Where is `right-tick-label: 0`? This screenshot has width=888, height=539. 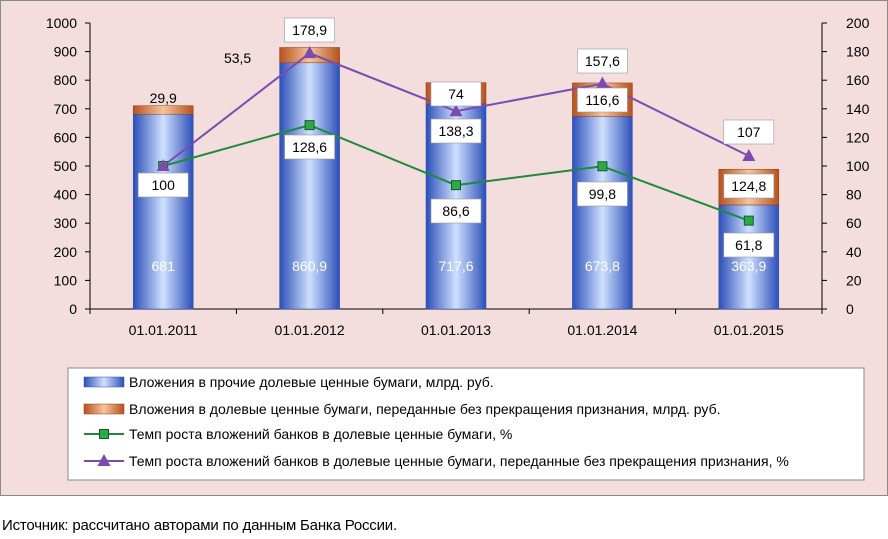
right-tick-label: 0 is located at coordinates (850, 309).